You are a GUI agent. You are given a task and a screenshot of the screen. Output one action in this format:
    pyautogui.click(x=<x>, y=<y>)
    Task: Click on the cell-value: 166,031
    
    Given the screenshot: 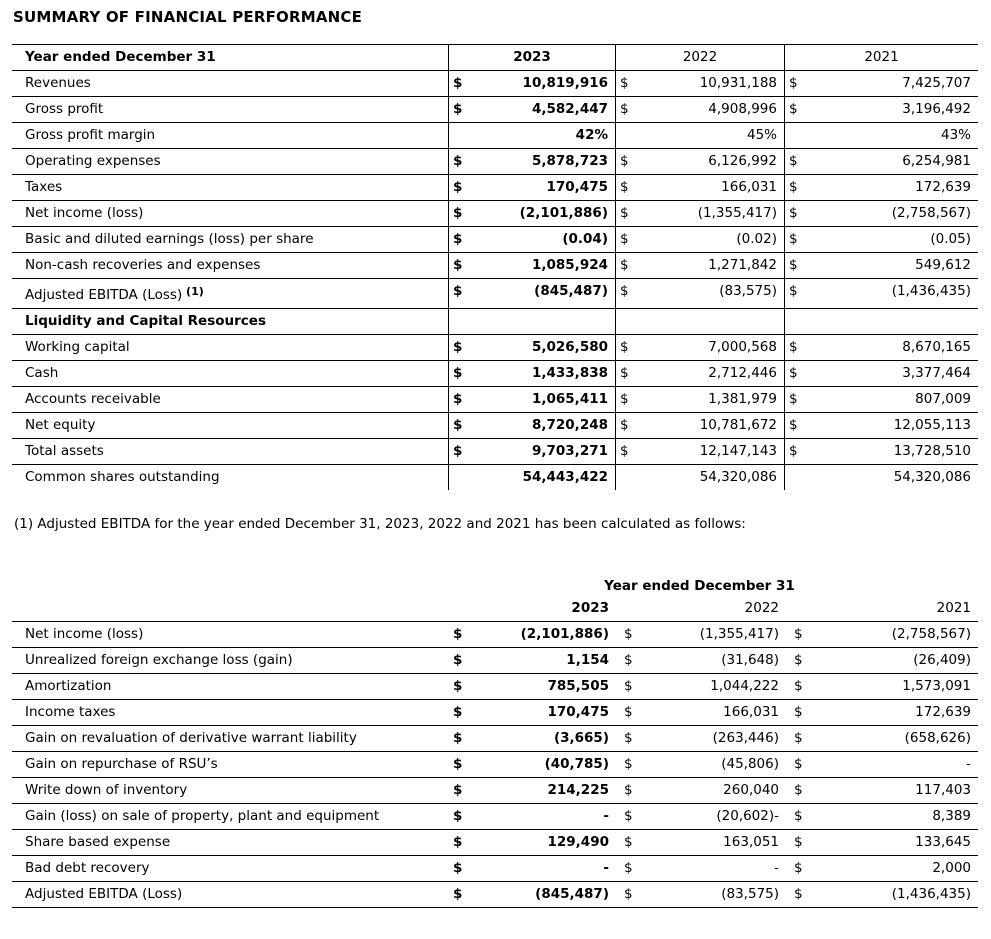 What is the action you would take?
    pyautogui.click(x=749, y=187)
    